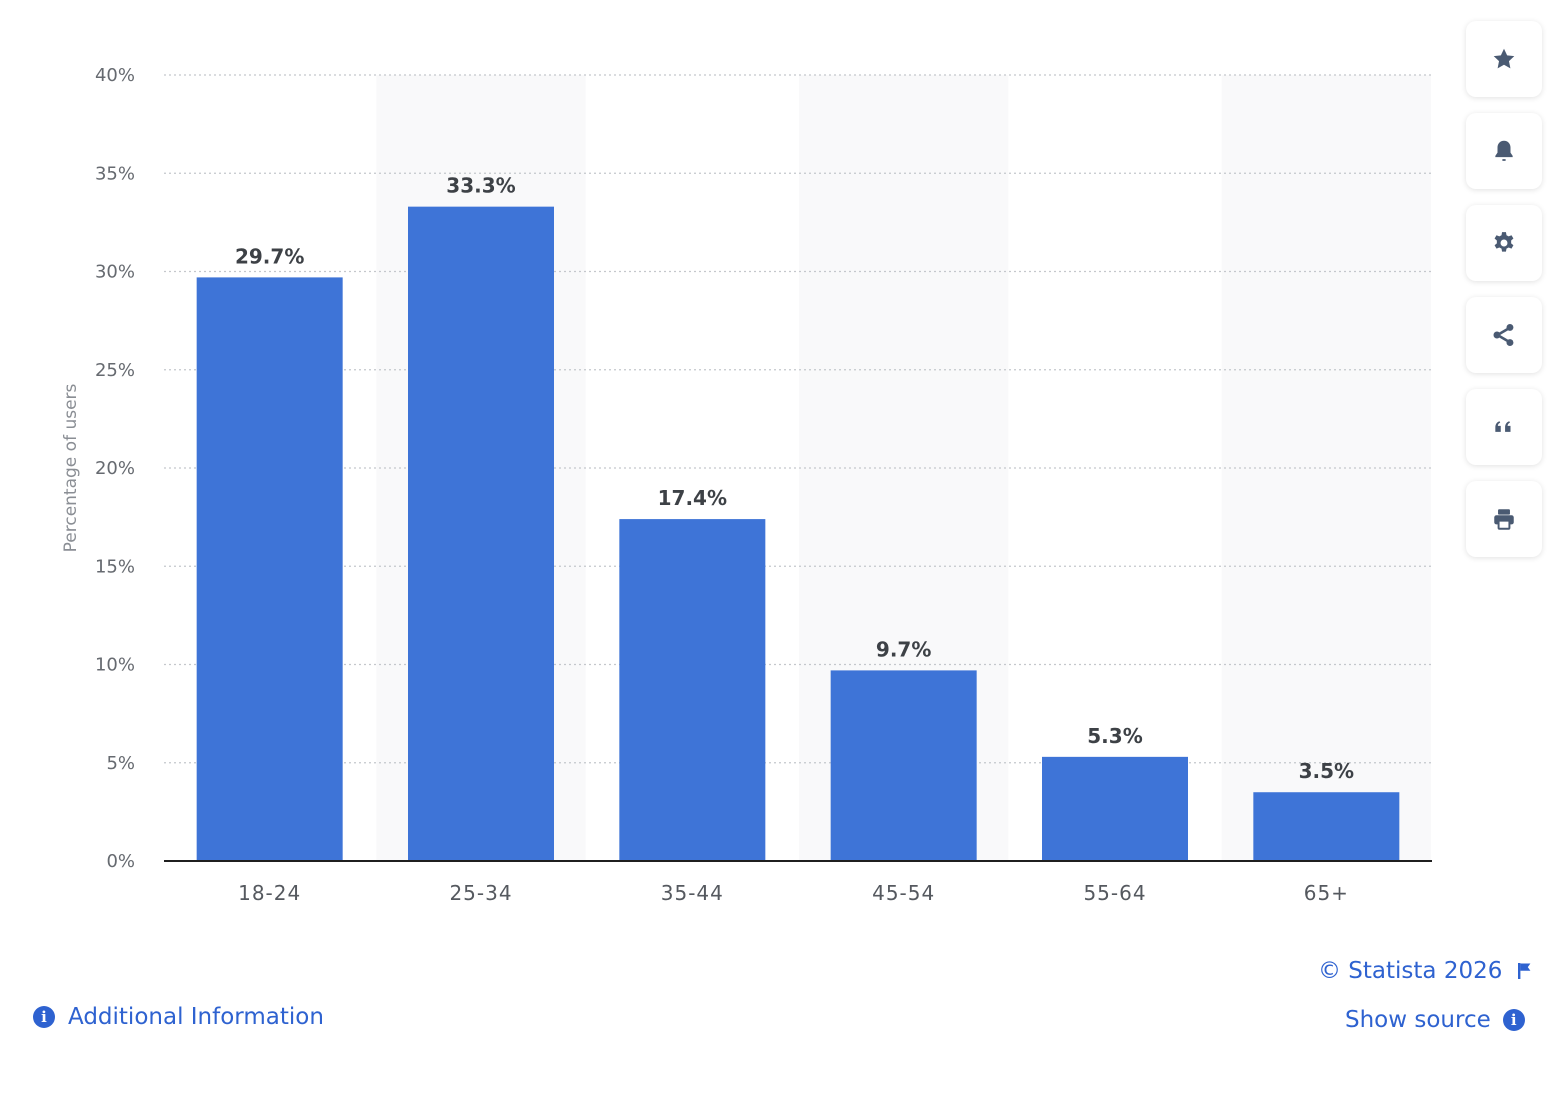 Image resolution: width=1560 pixels, height=1096 pixels. What do you see at coordinates (1326, 826) in the screenshot?
I see `bar-65+` at bounding box center [1326, 826].